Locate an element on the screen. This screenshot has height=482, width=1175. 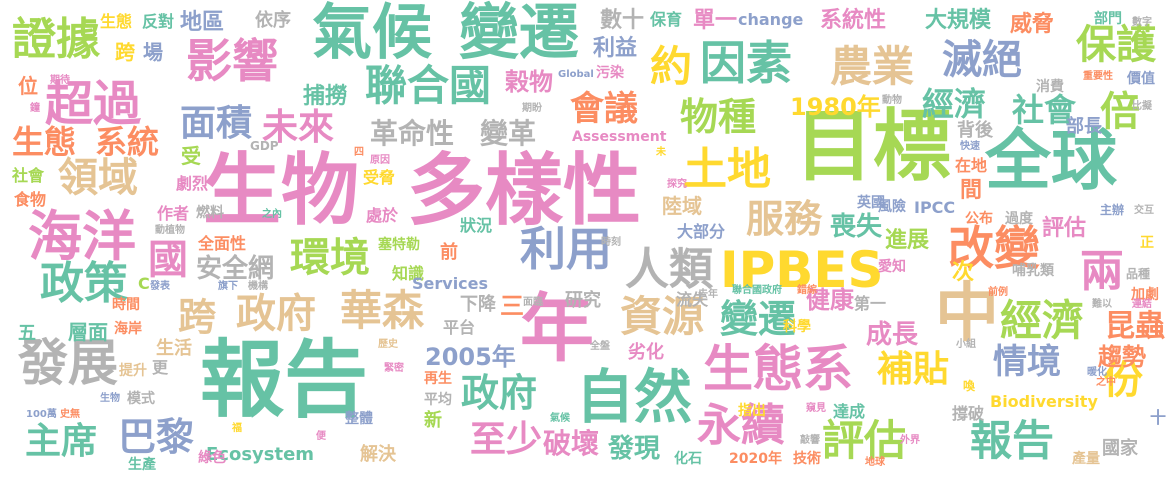
word-xiaozu: 小組 is located at coordinates (966, 344).